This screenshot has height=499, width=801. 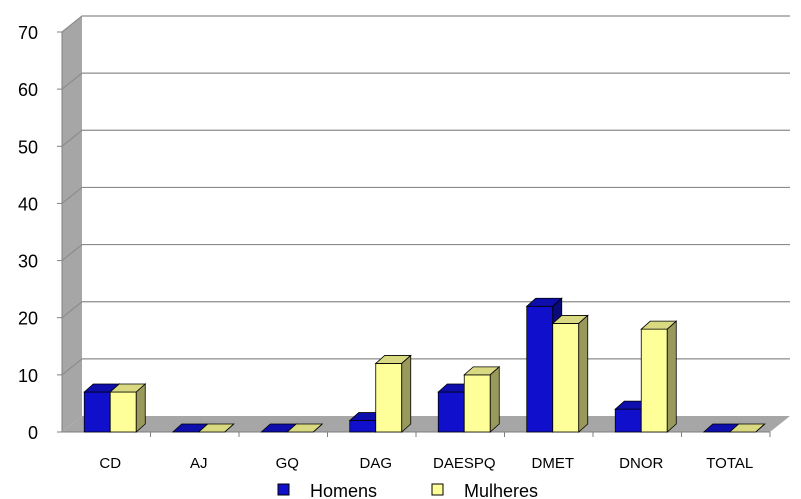 What do you see at coordinates (28, 319) in the screenshot?
I see `y-tick-label: 20` at bounding box center [28, 319].